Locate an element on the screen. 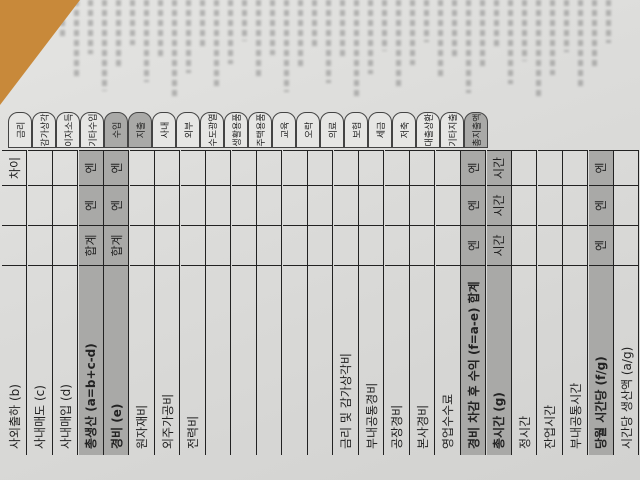 This screenshot has height=480, width=640. row-label is located at coordinates (320, 360).